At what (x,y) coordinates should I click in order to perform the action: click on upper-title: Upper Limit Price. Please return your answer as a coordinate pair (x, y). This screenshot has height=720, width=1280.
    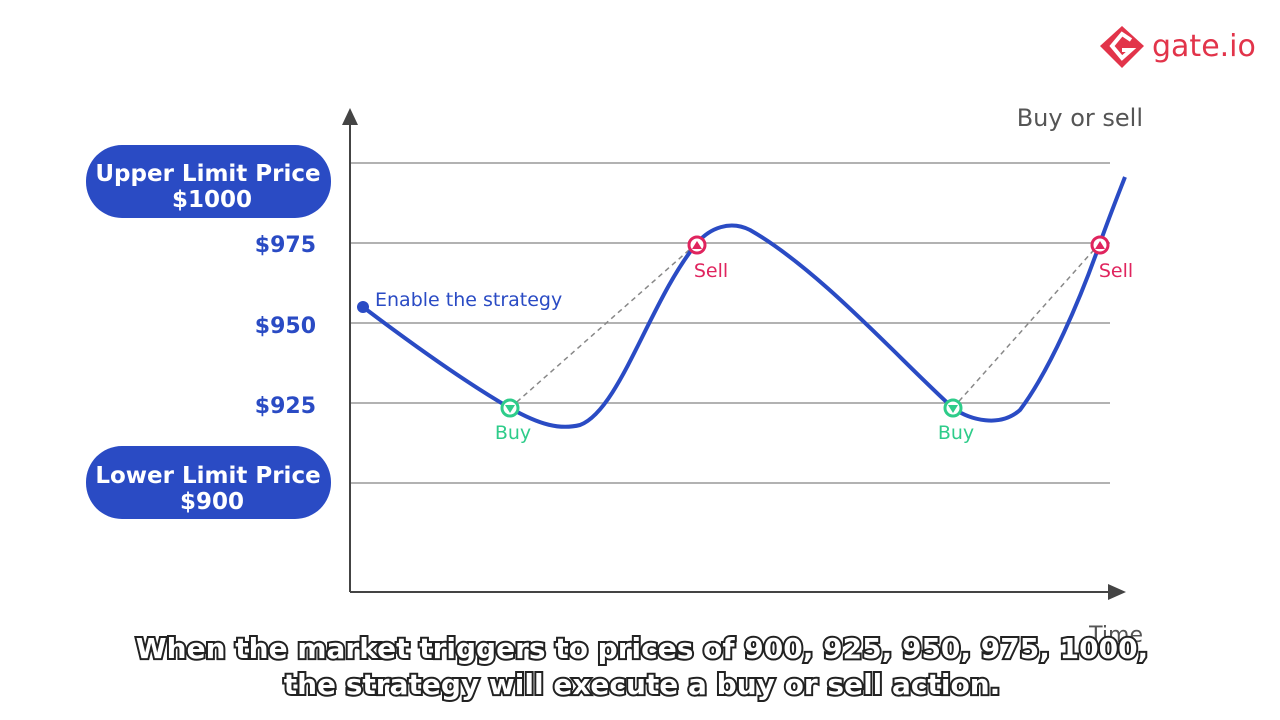
    Looking at the image, I should click on (207, 174).